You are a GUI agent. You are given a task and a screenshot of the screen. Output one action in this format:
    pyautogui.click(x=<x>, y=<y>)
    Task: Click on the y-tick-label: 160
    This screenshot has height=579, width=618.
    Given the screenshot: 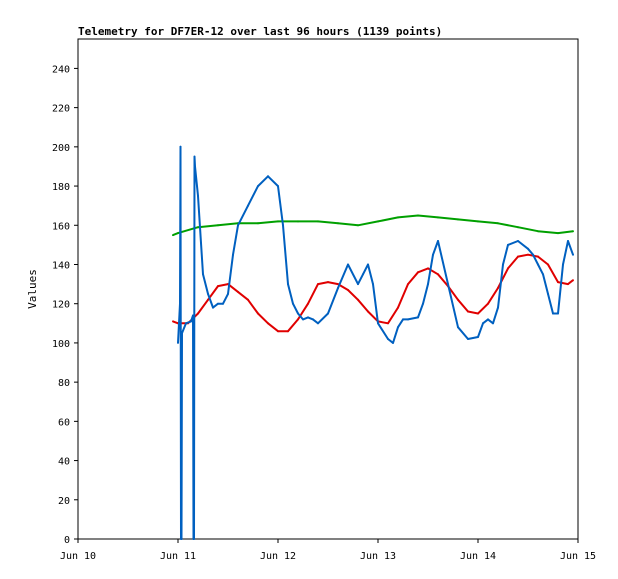 What is the action you would take?
    pyautogui.click(x=61, y=226)
    